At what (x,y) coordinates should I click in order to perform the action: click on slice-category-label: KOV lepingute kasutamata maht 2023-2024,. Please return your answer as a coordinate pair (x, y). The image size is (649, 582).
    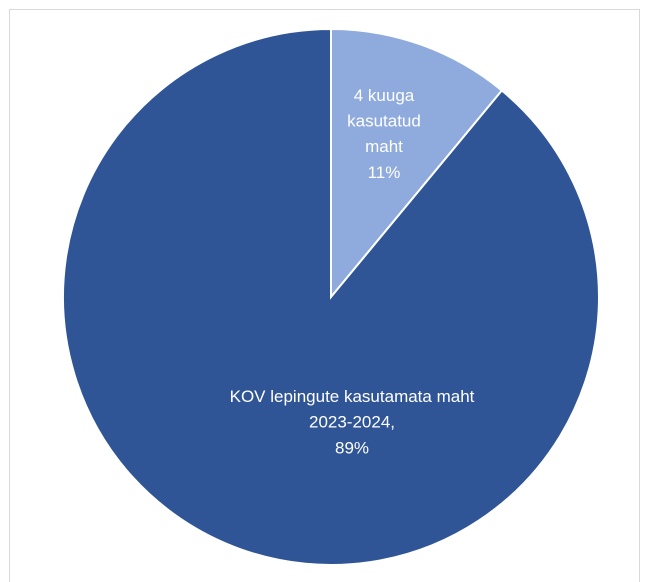
    Looking at the image, I should click on (352, 409).